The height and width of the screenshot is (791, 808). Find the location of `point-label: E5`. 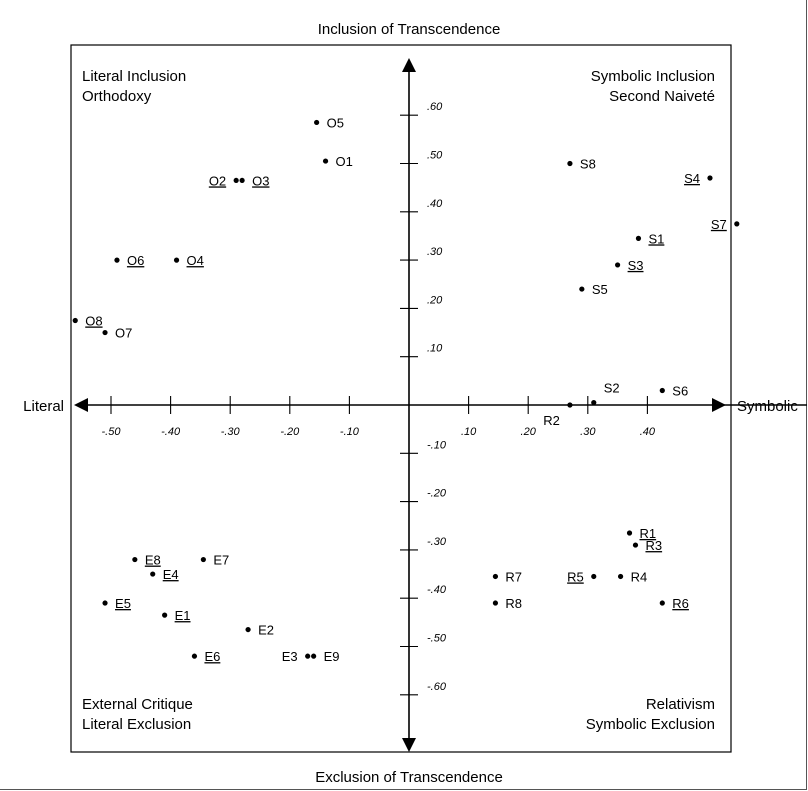

point-label: E5 is located at coordinates (123, 603).